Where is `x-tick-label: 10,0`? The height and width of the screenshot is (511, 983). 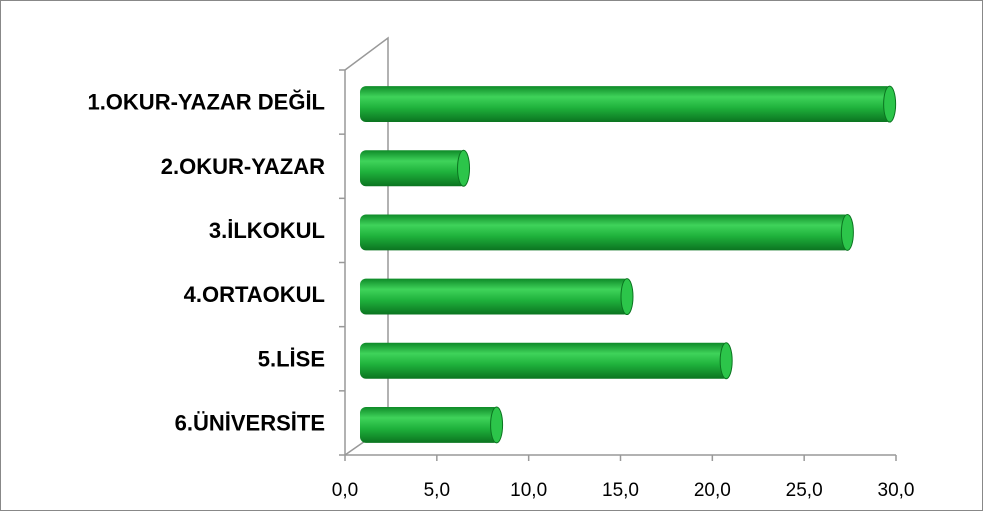 x-tick-label: 10,0 is located at coordinates (528, 490).